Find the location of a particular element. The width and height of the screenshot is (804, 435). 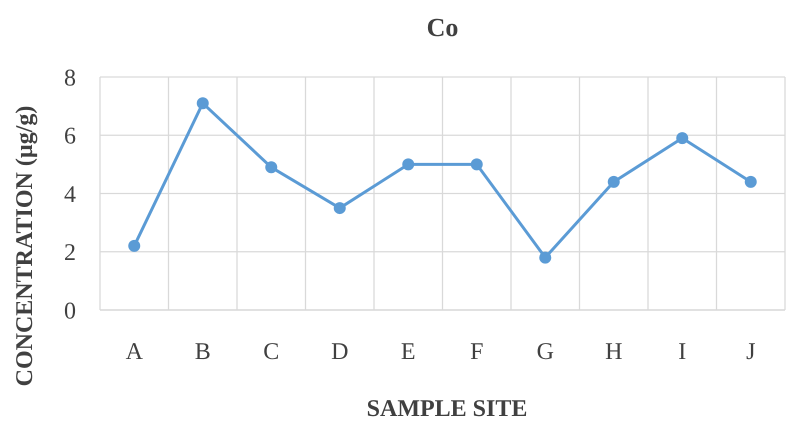

x-tick-label: D is located at coordinates (339, 352).